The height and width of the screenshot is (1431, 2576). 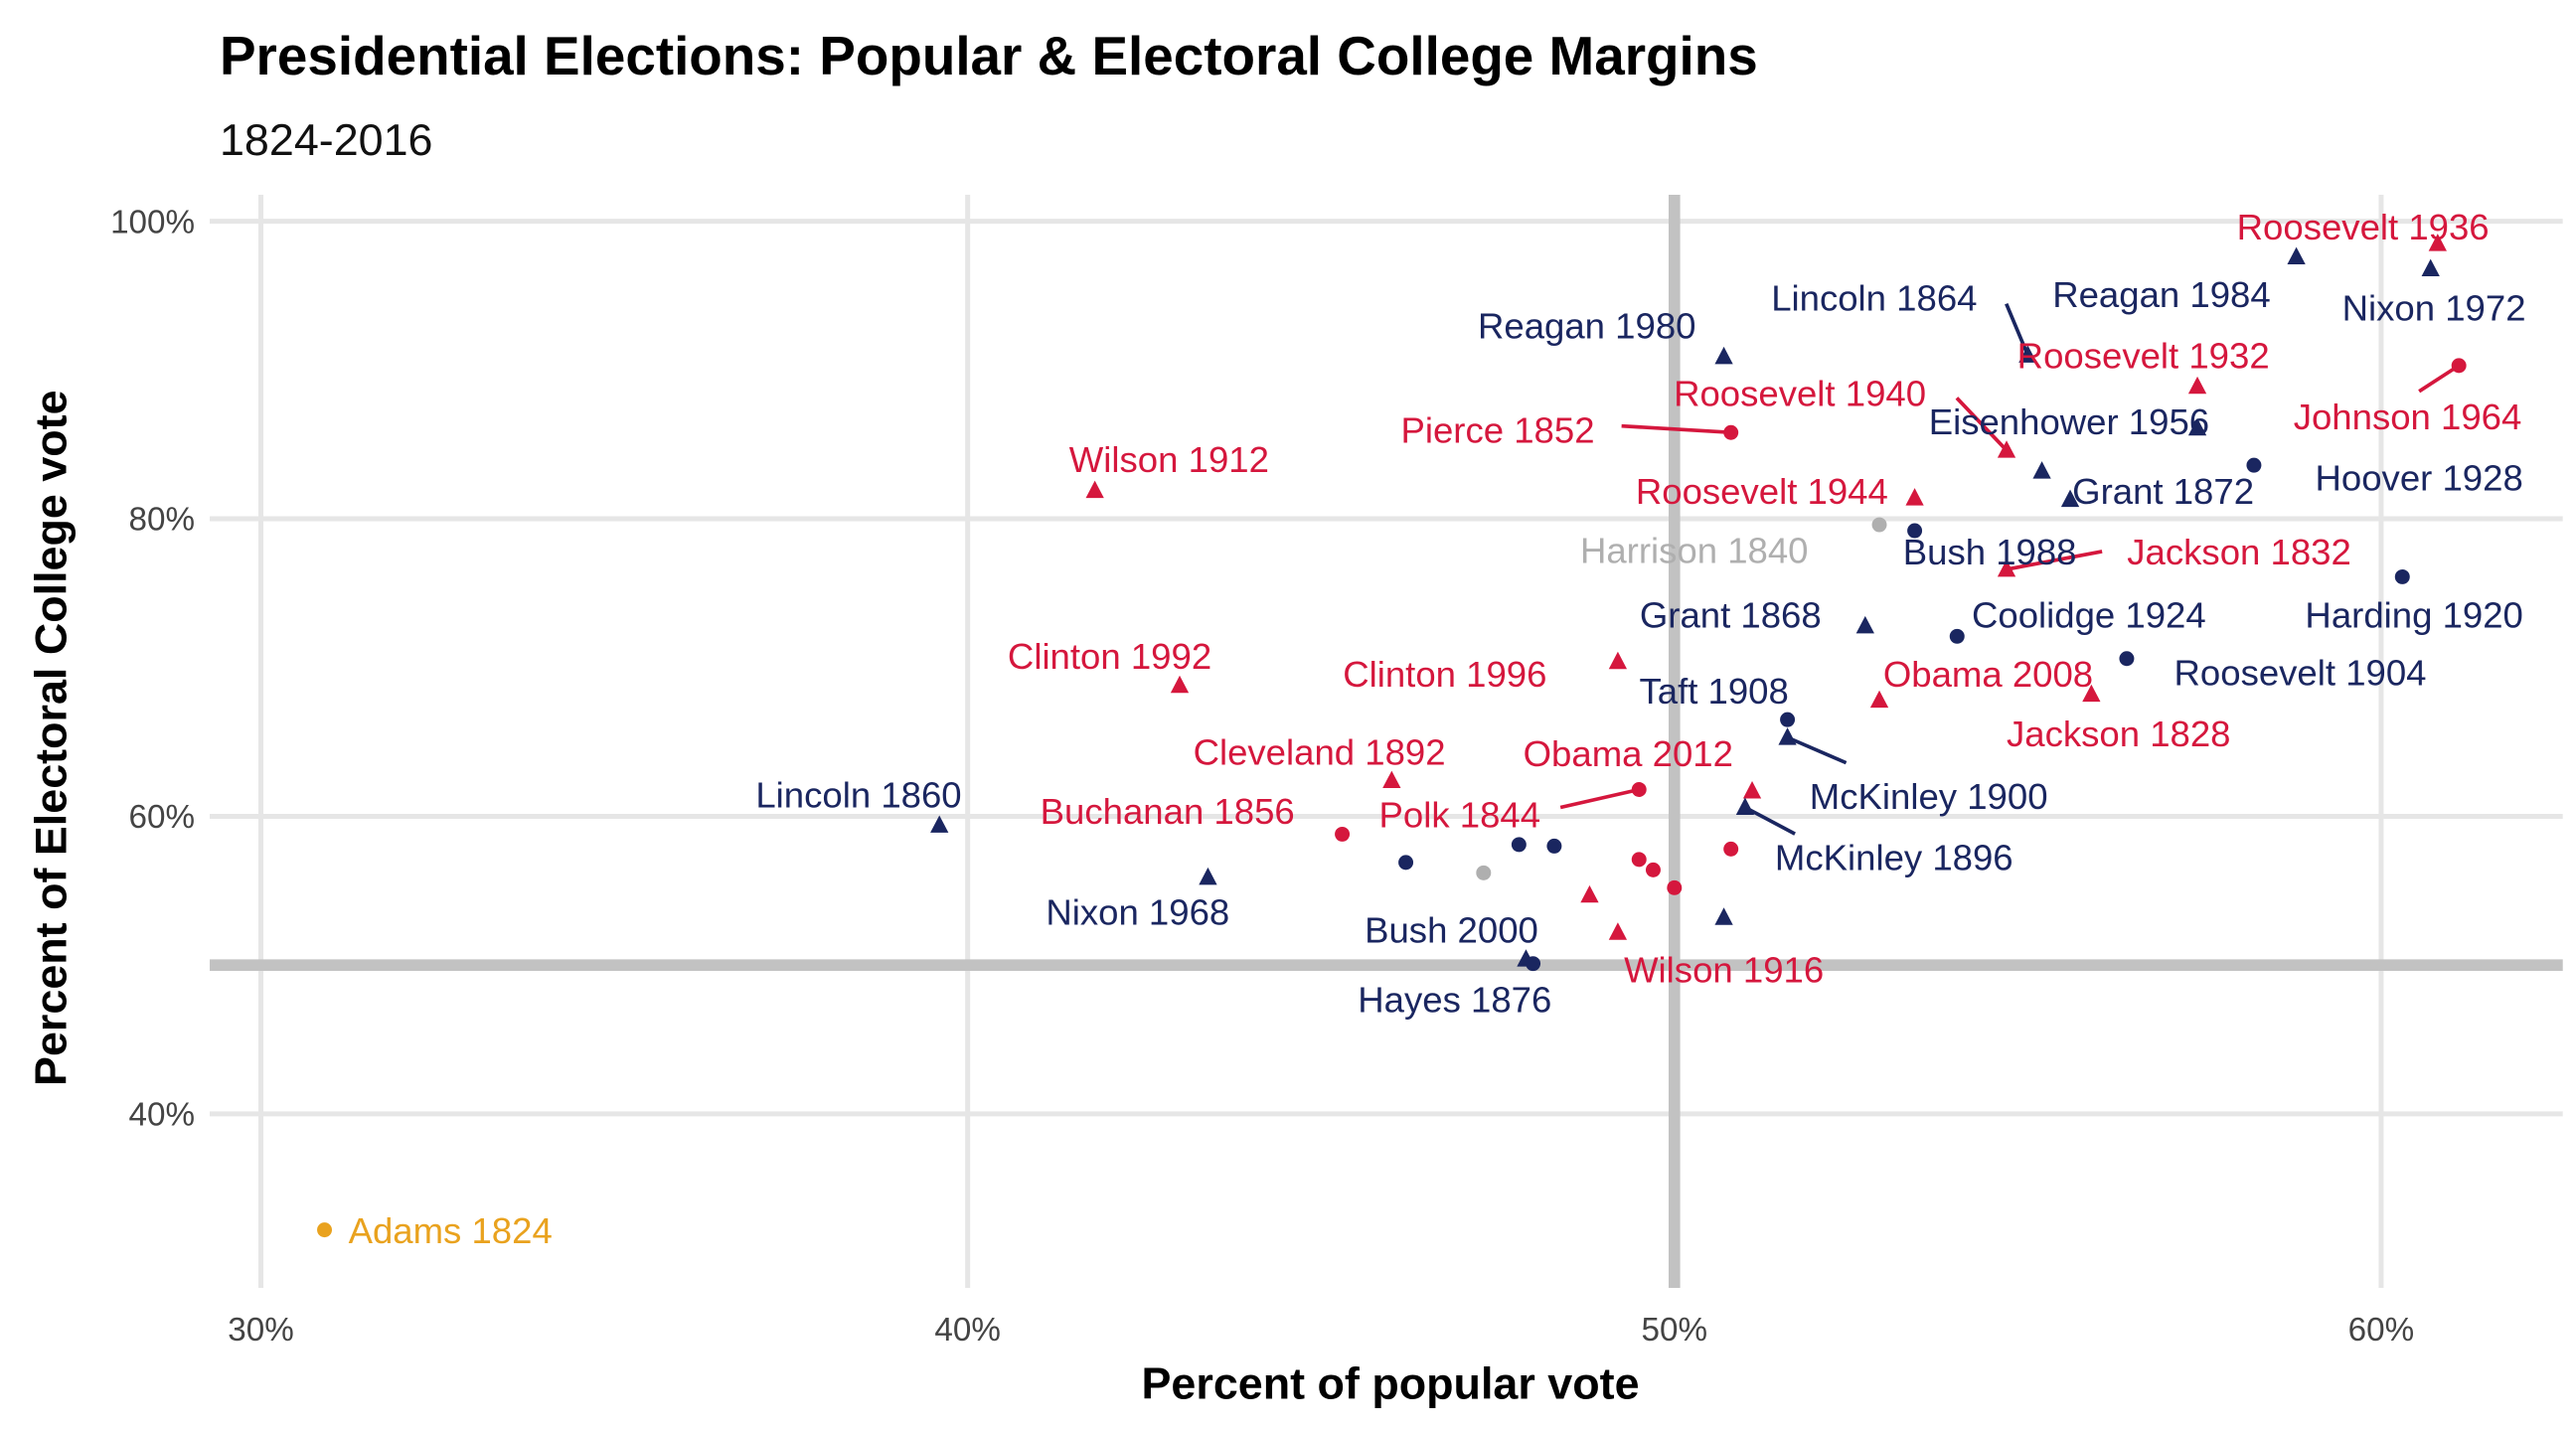 I want to click on x-tick-label: 60%, so click(x=2381, y=1330).